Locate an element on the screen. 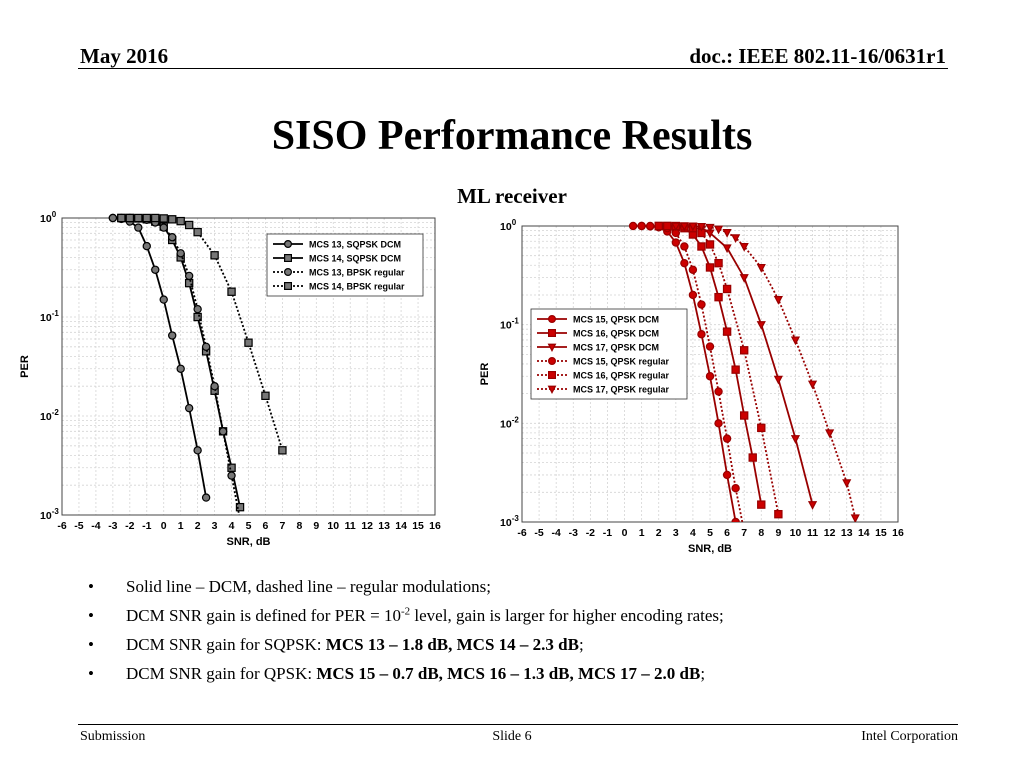  legend-entry: MCS 15, QPSK regular is located at coordinates (621, 362).